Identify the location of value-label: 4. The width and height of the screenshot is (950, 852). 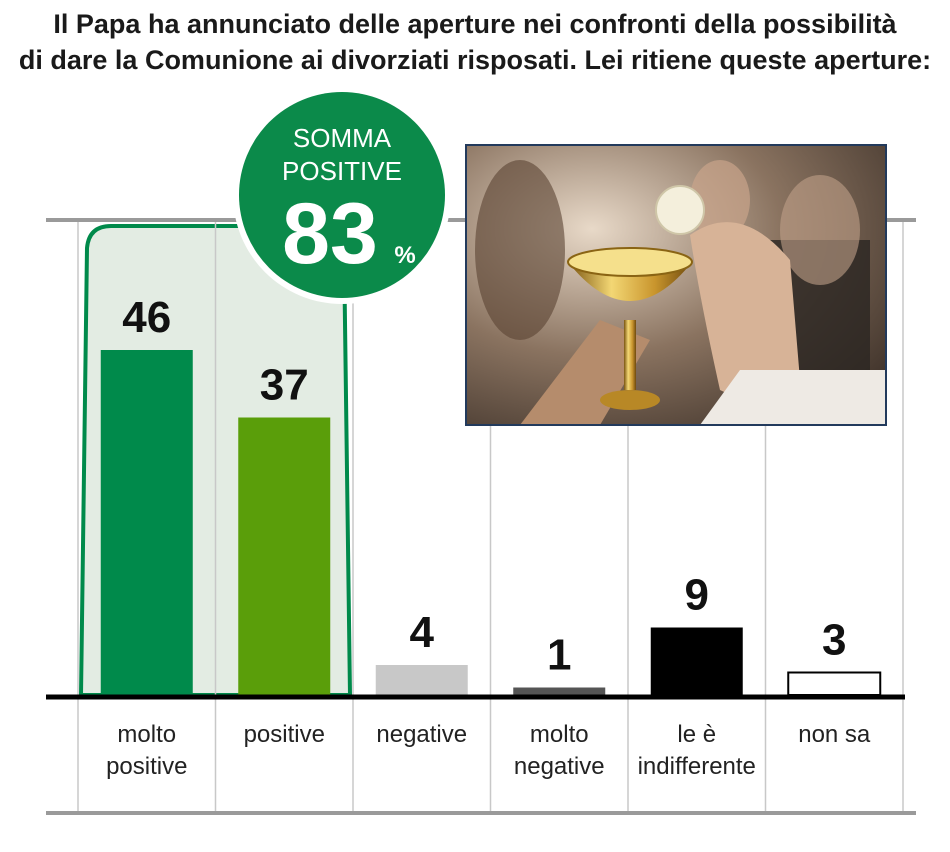
(422, 632).